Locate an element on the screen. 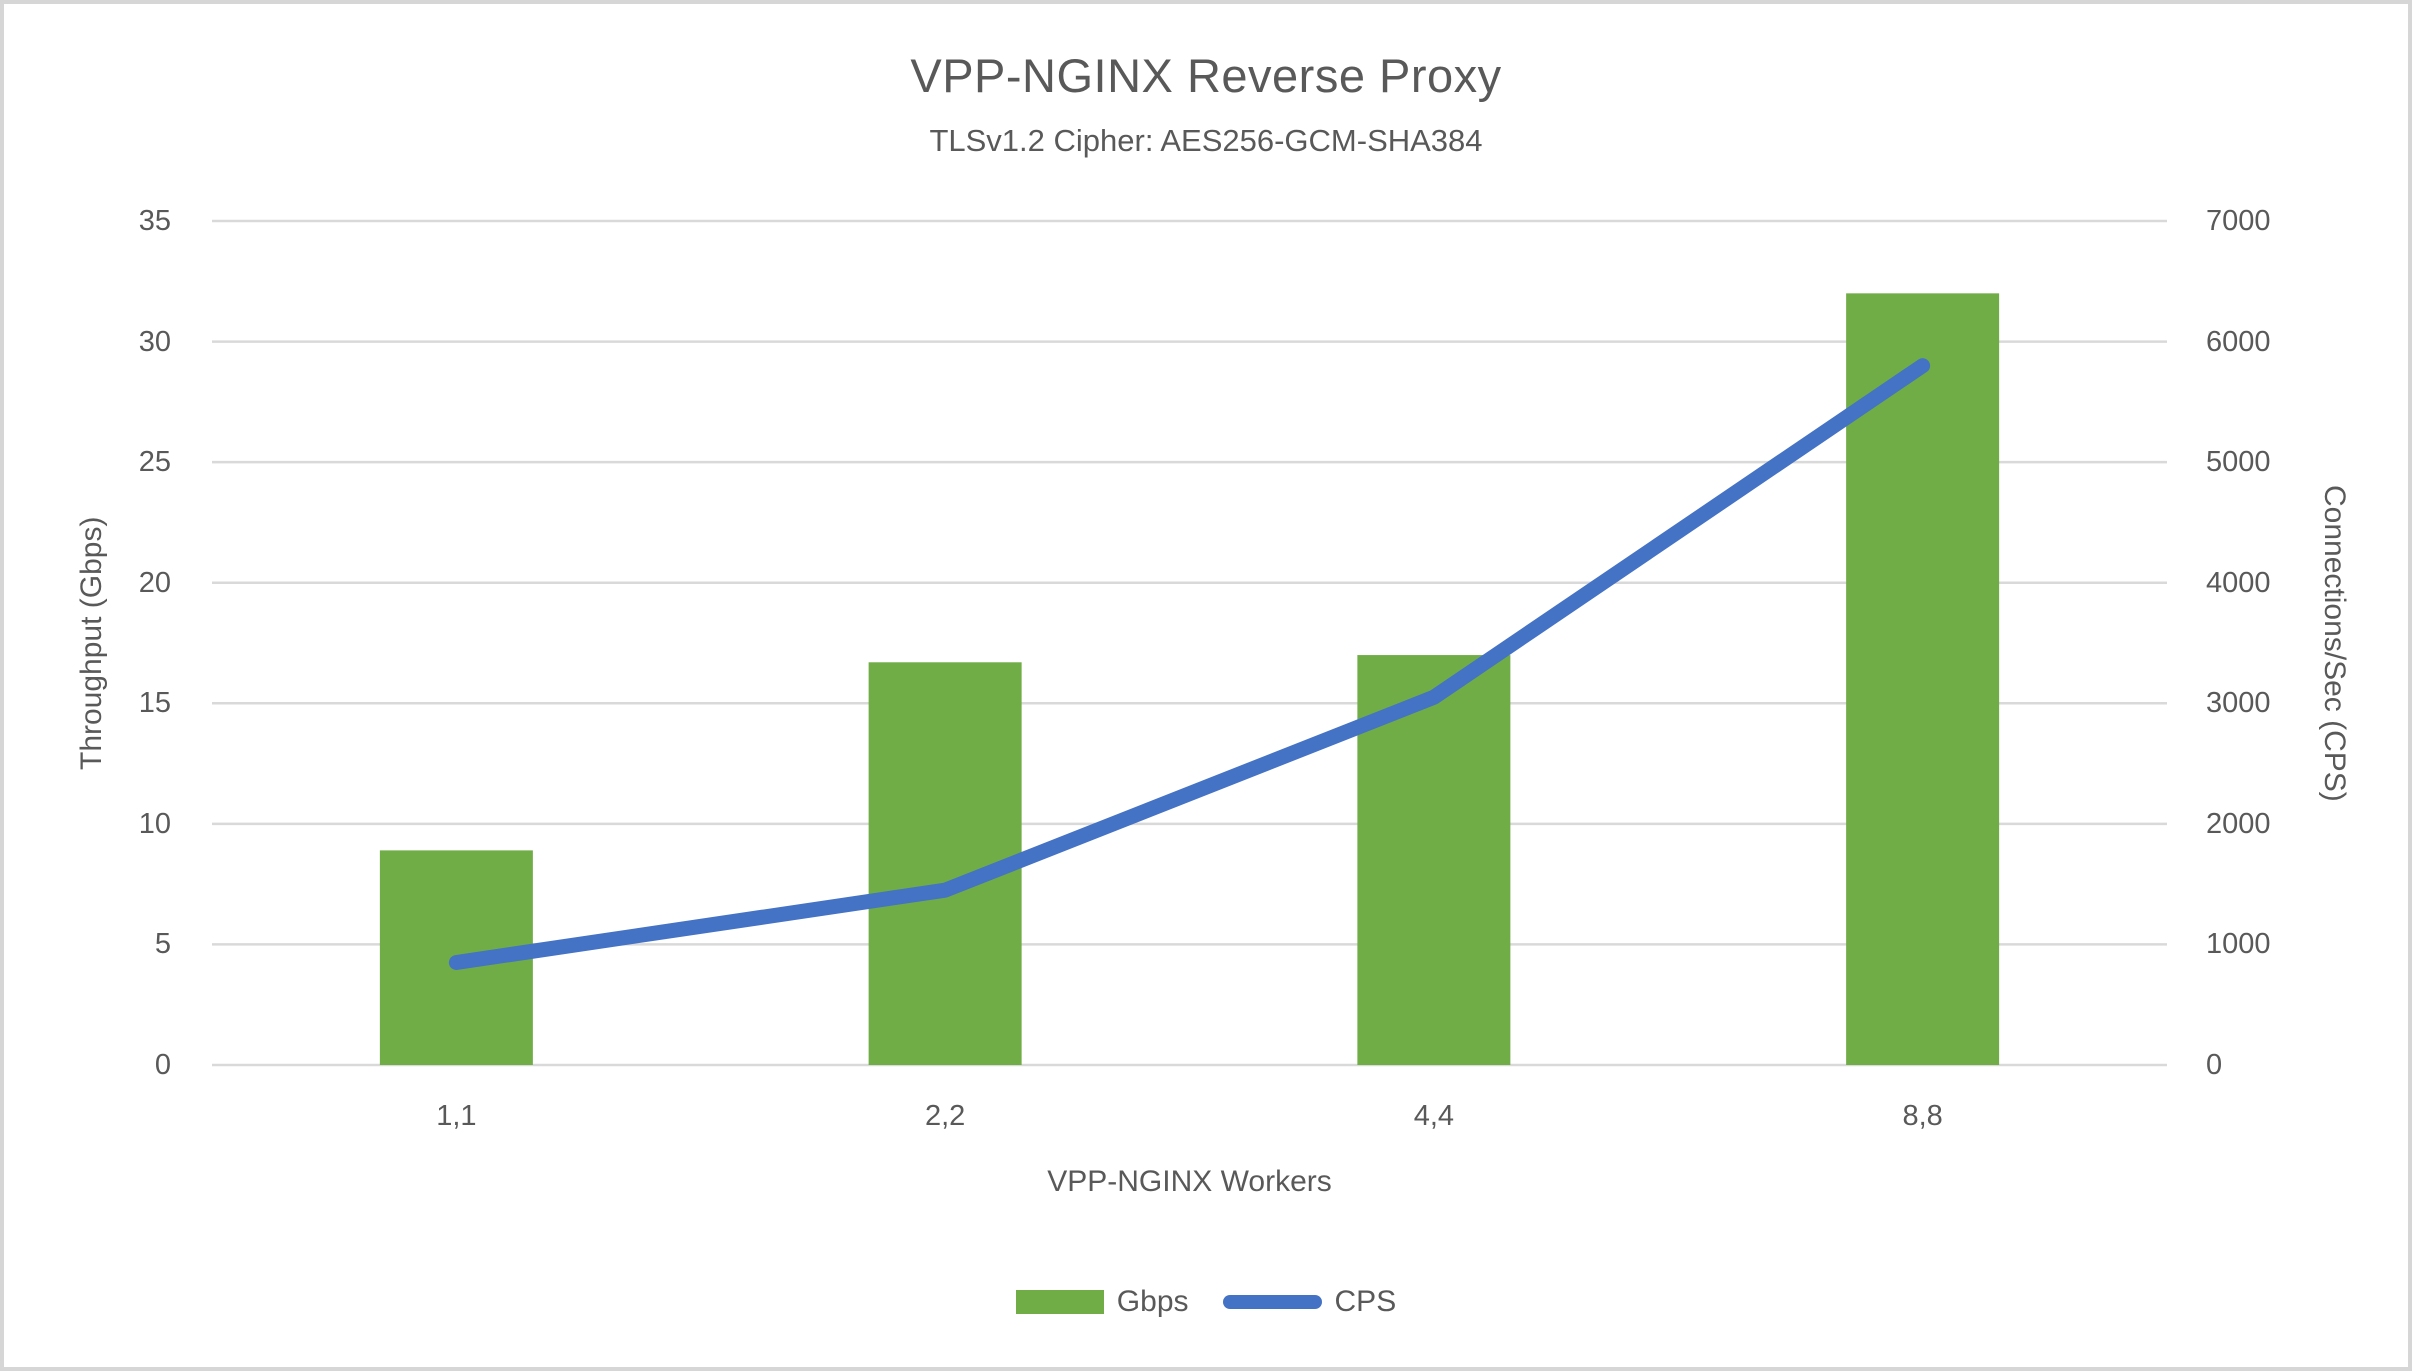 The image size is (2412, 1371). legend-line-cps-icon is located at coordinates (1272, 1302).